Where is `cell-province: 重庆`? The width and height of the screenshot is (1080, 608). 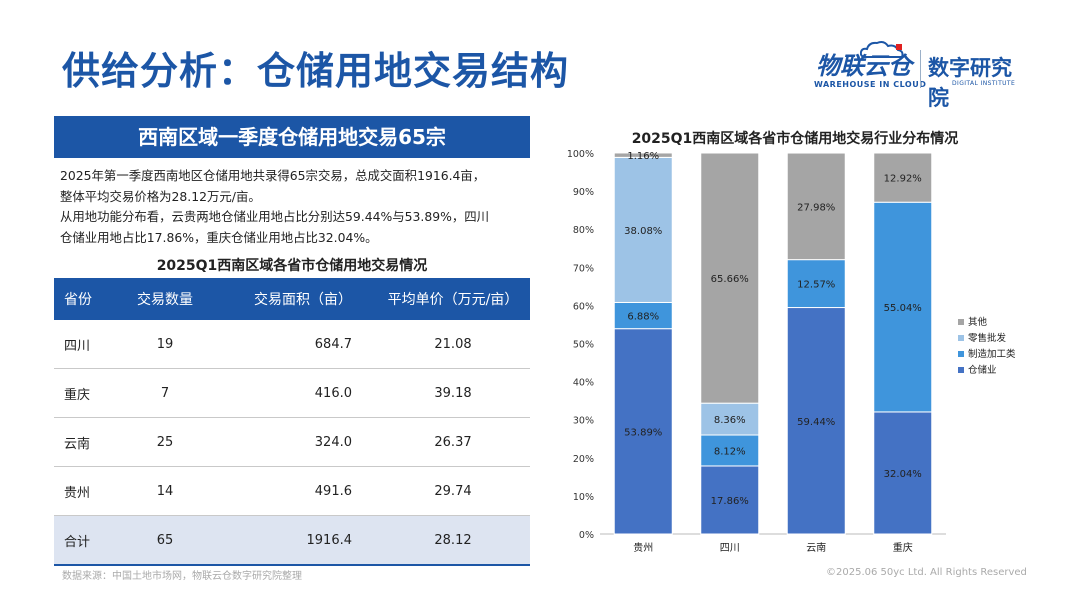 cell-province: 重庆 is located at coordinates (91, 393).